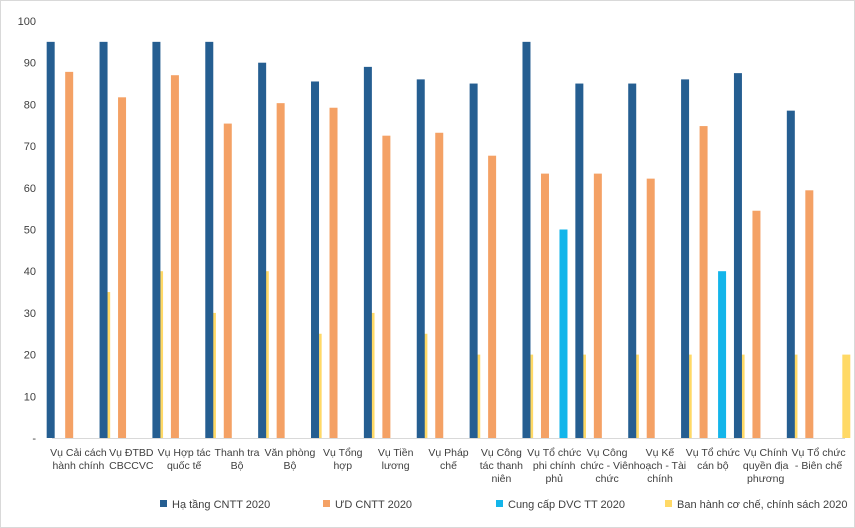  Describe the element at coordinates (766, 453) in the screenshot. I see `x-tick-label: Vụ Chính` at that location.